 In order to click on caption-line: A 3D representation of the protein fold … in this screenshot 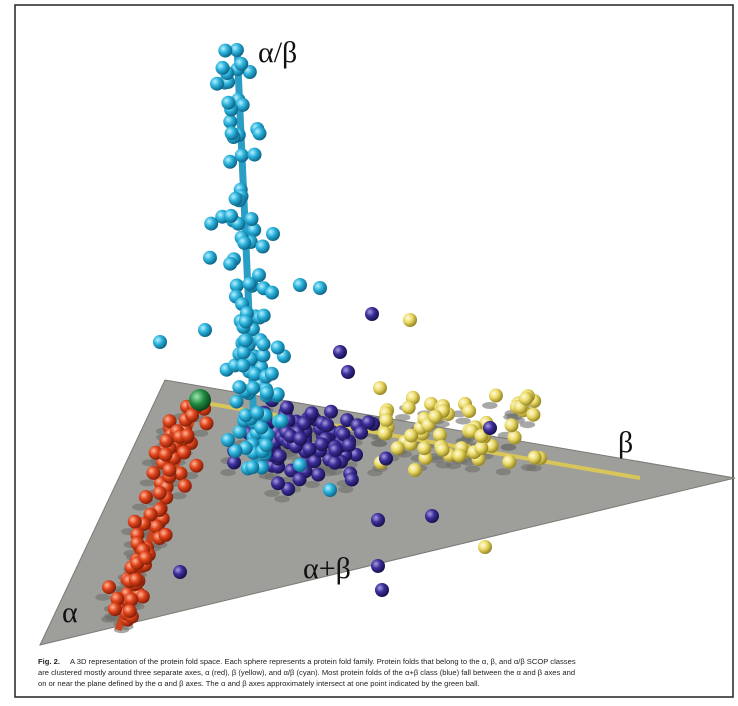, I will do `click(323, 661)`.